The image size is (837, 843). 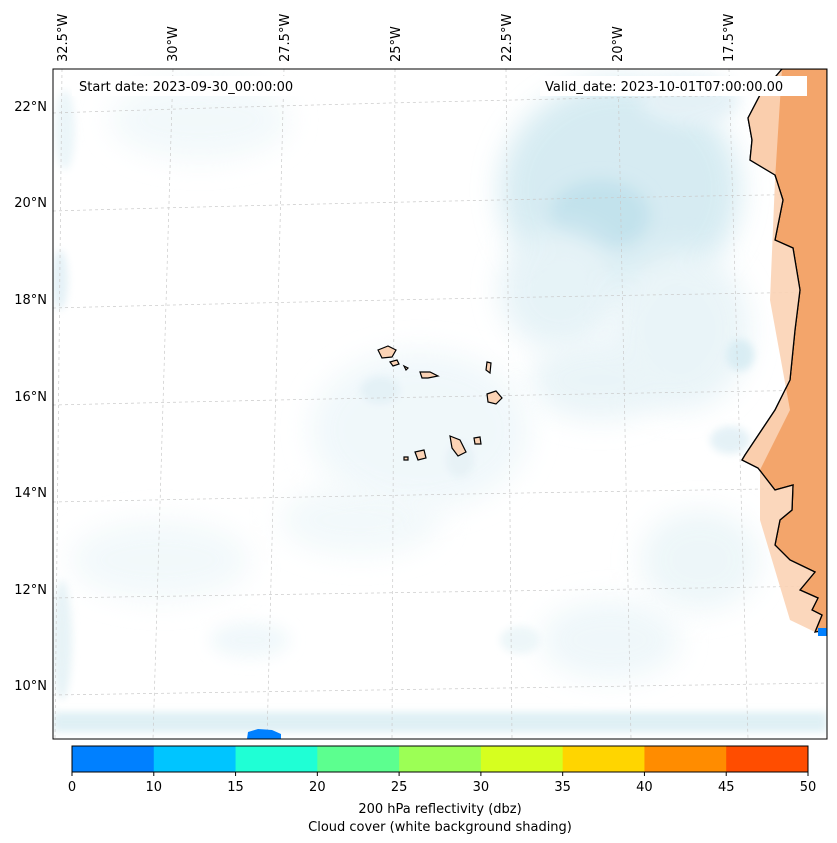 What do you see at coordinates (726, 787) in the screenshot?
I see `colorbar-tick-label: 45` at bounding box center [726, 787].